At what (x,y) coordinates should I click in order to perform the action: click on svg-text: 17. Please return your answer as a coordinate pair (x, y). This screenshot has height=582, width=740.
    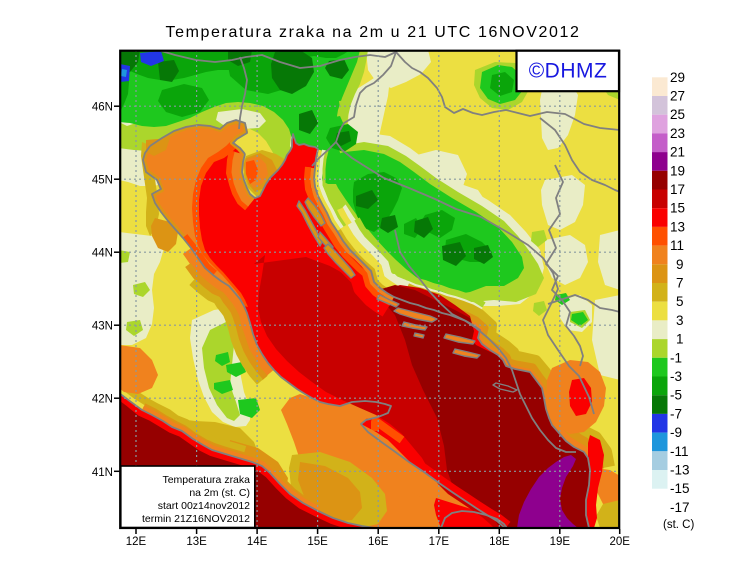
    Looking at the image, I should click on (677, 189).